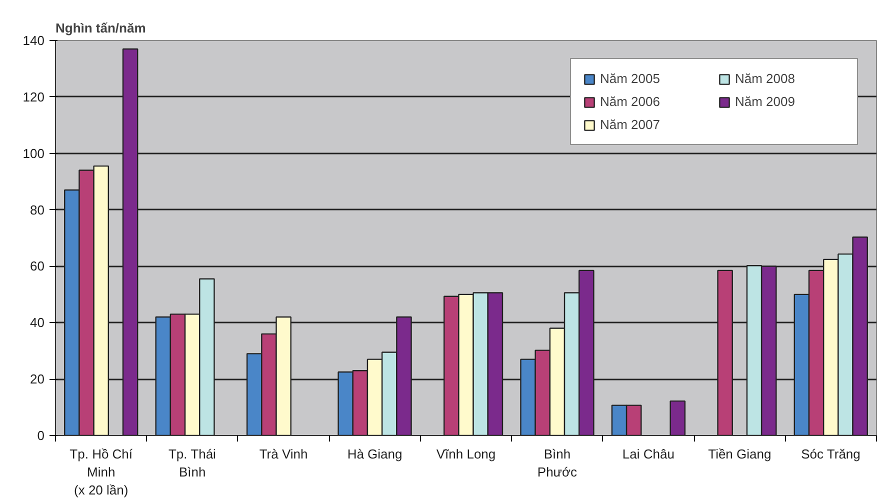 The image size is (883, 504). What do you see at coordinates (33, 96) in the screenshot?
I see `y-tick-label: 120` at bounding box center [33, 96].